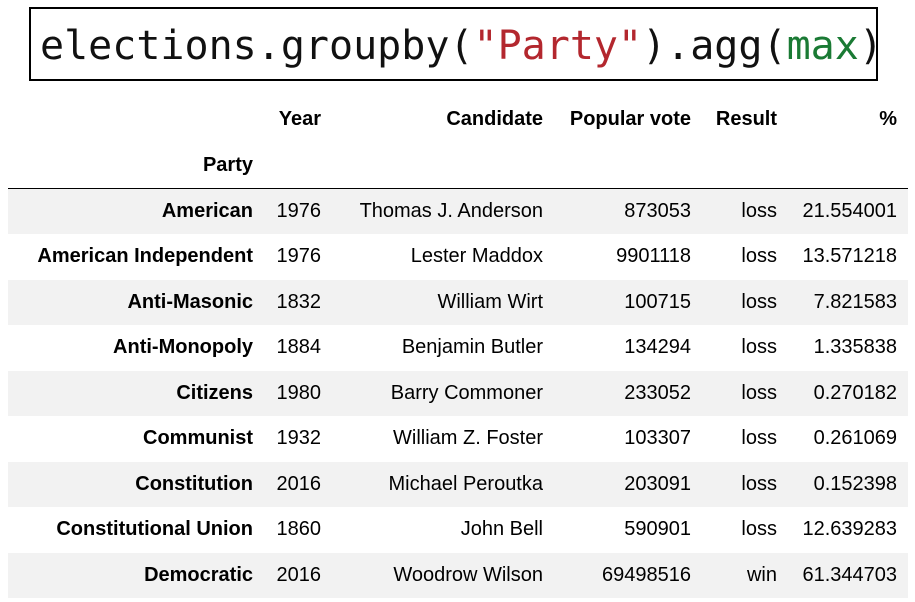 Image resolution: width=915 pixels, height=602 pixels. I want to click on cell-year: 1980, so click(299, 392).